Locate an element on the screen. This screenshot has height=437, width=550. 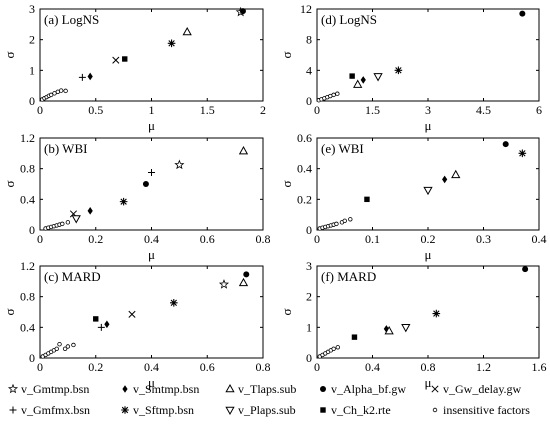
legend-item: v_Gw_delay.gw is located at coordinates (476, 389).